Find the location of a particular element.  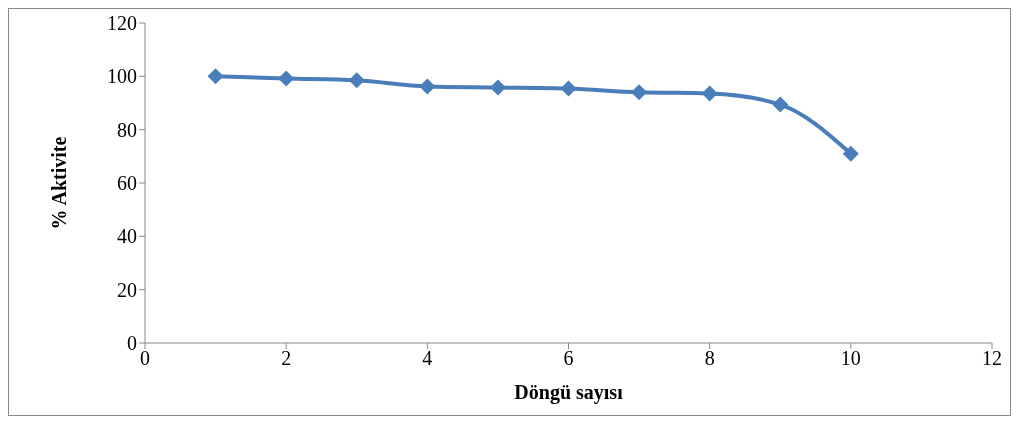

y-tick-label: 80 is located at coordinates (127, 129).